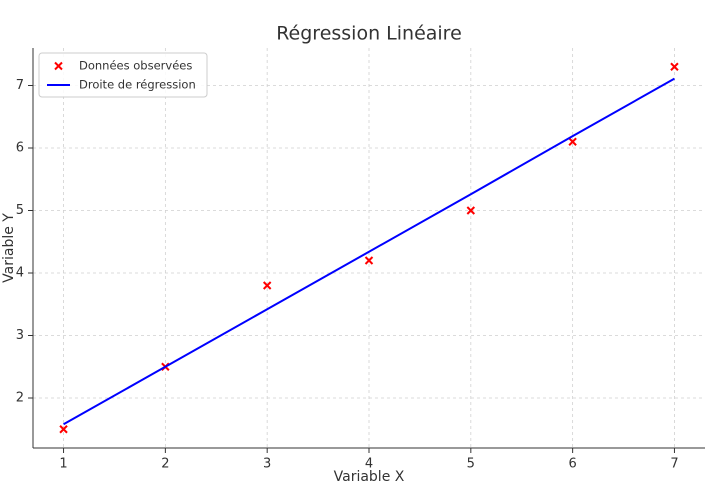 This screenshot has width=720, height=492. What do you see at coordinates (63, 464) in the screenshot?
I see `x-tick-label: 1` at bounding box center [63, 464].